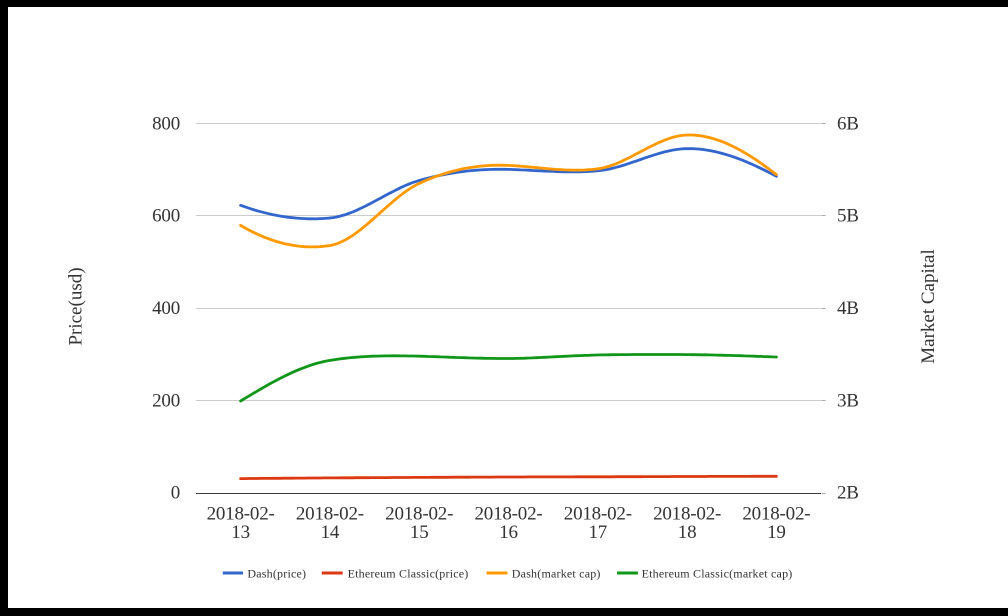 The image size is (1008, 616). Describe the element at coordinates (166, 400) in the screenshot. I see `svg-text: 200` at that location.